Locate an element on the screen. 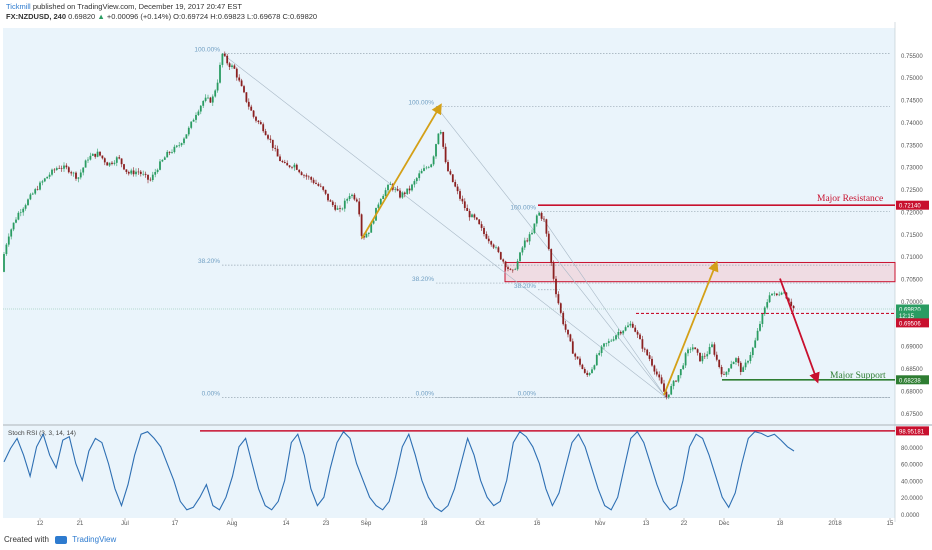  time-tick-label: 23 is located at coordinates (326, 524).